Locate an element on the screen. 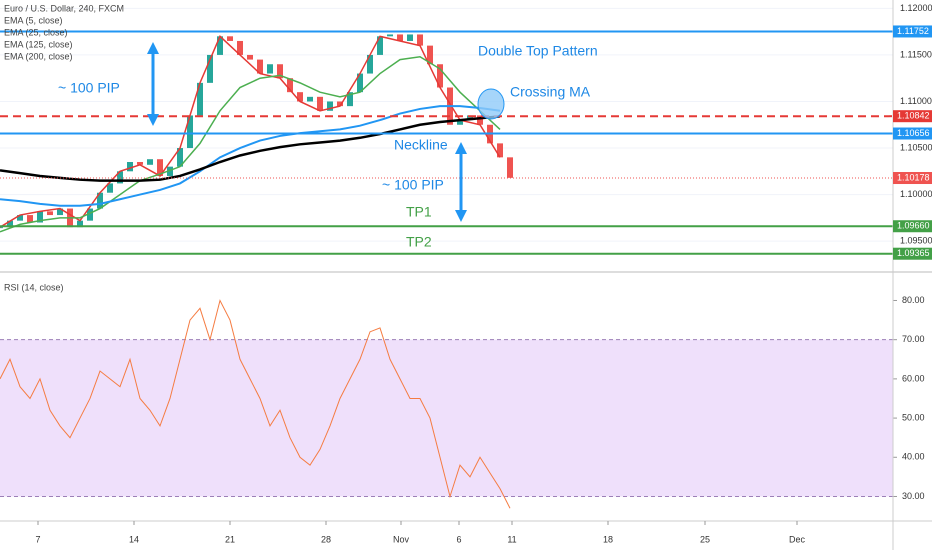  y-tick-label: 1.09500 is located at coordinates (916, 241).